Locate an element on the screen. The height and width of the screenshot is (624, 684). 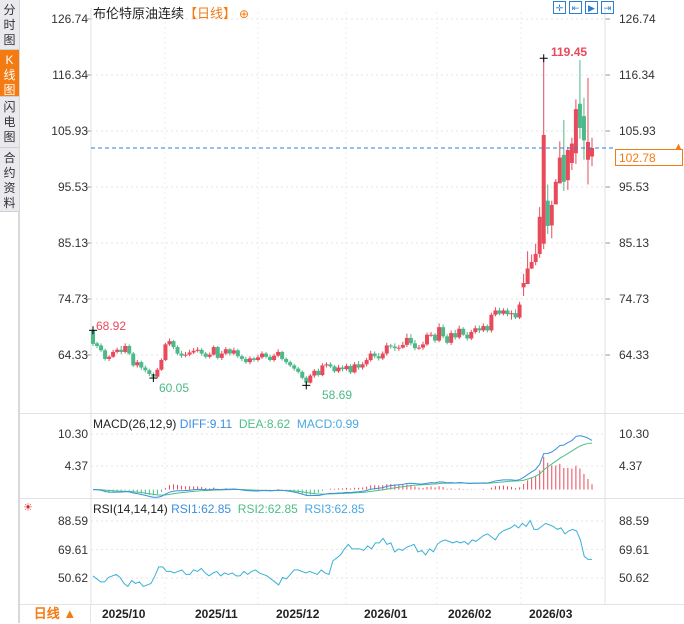
price-tick-left: 126.74 is located at coordinates (69, 19).